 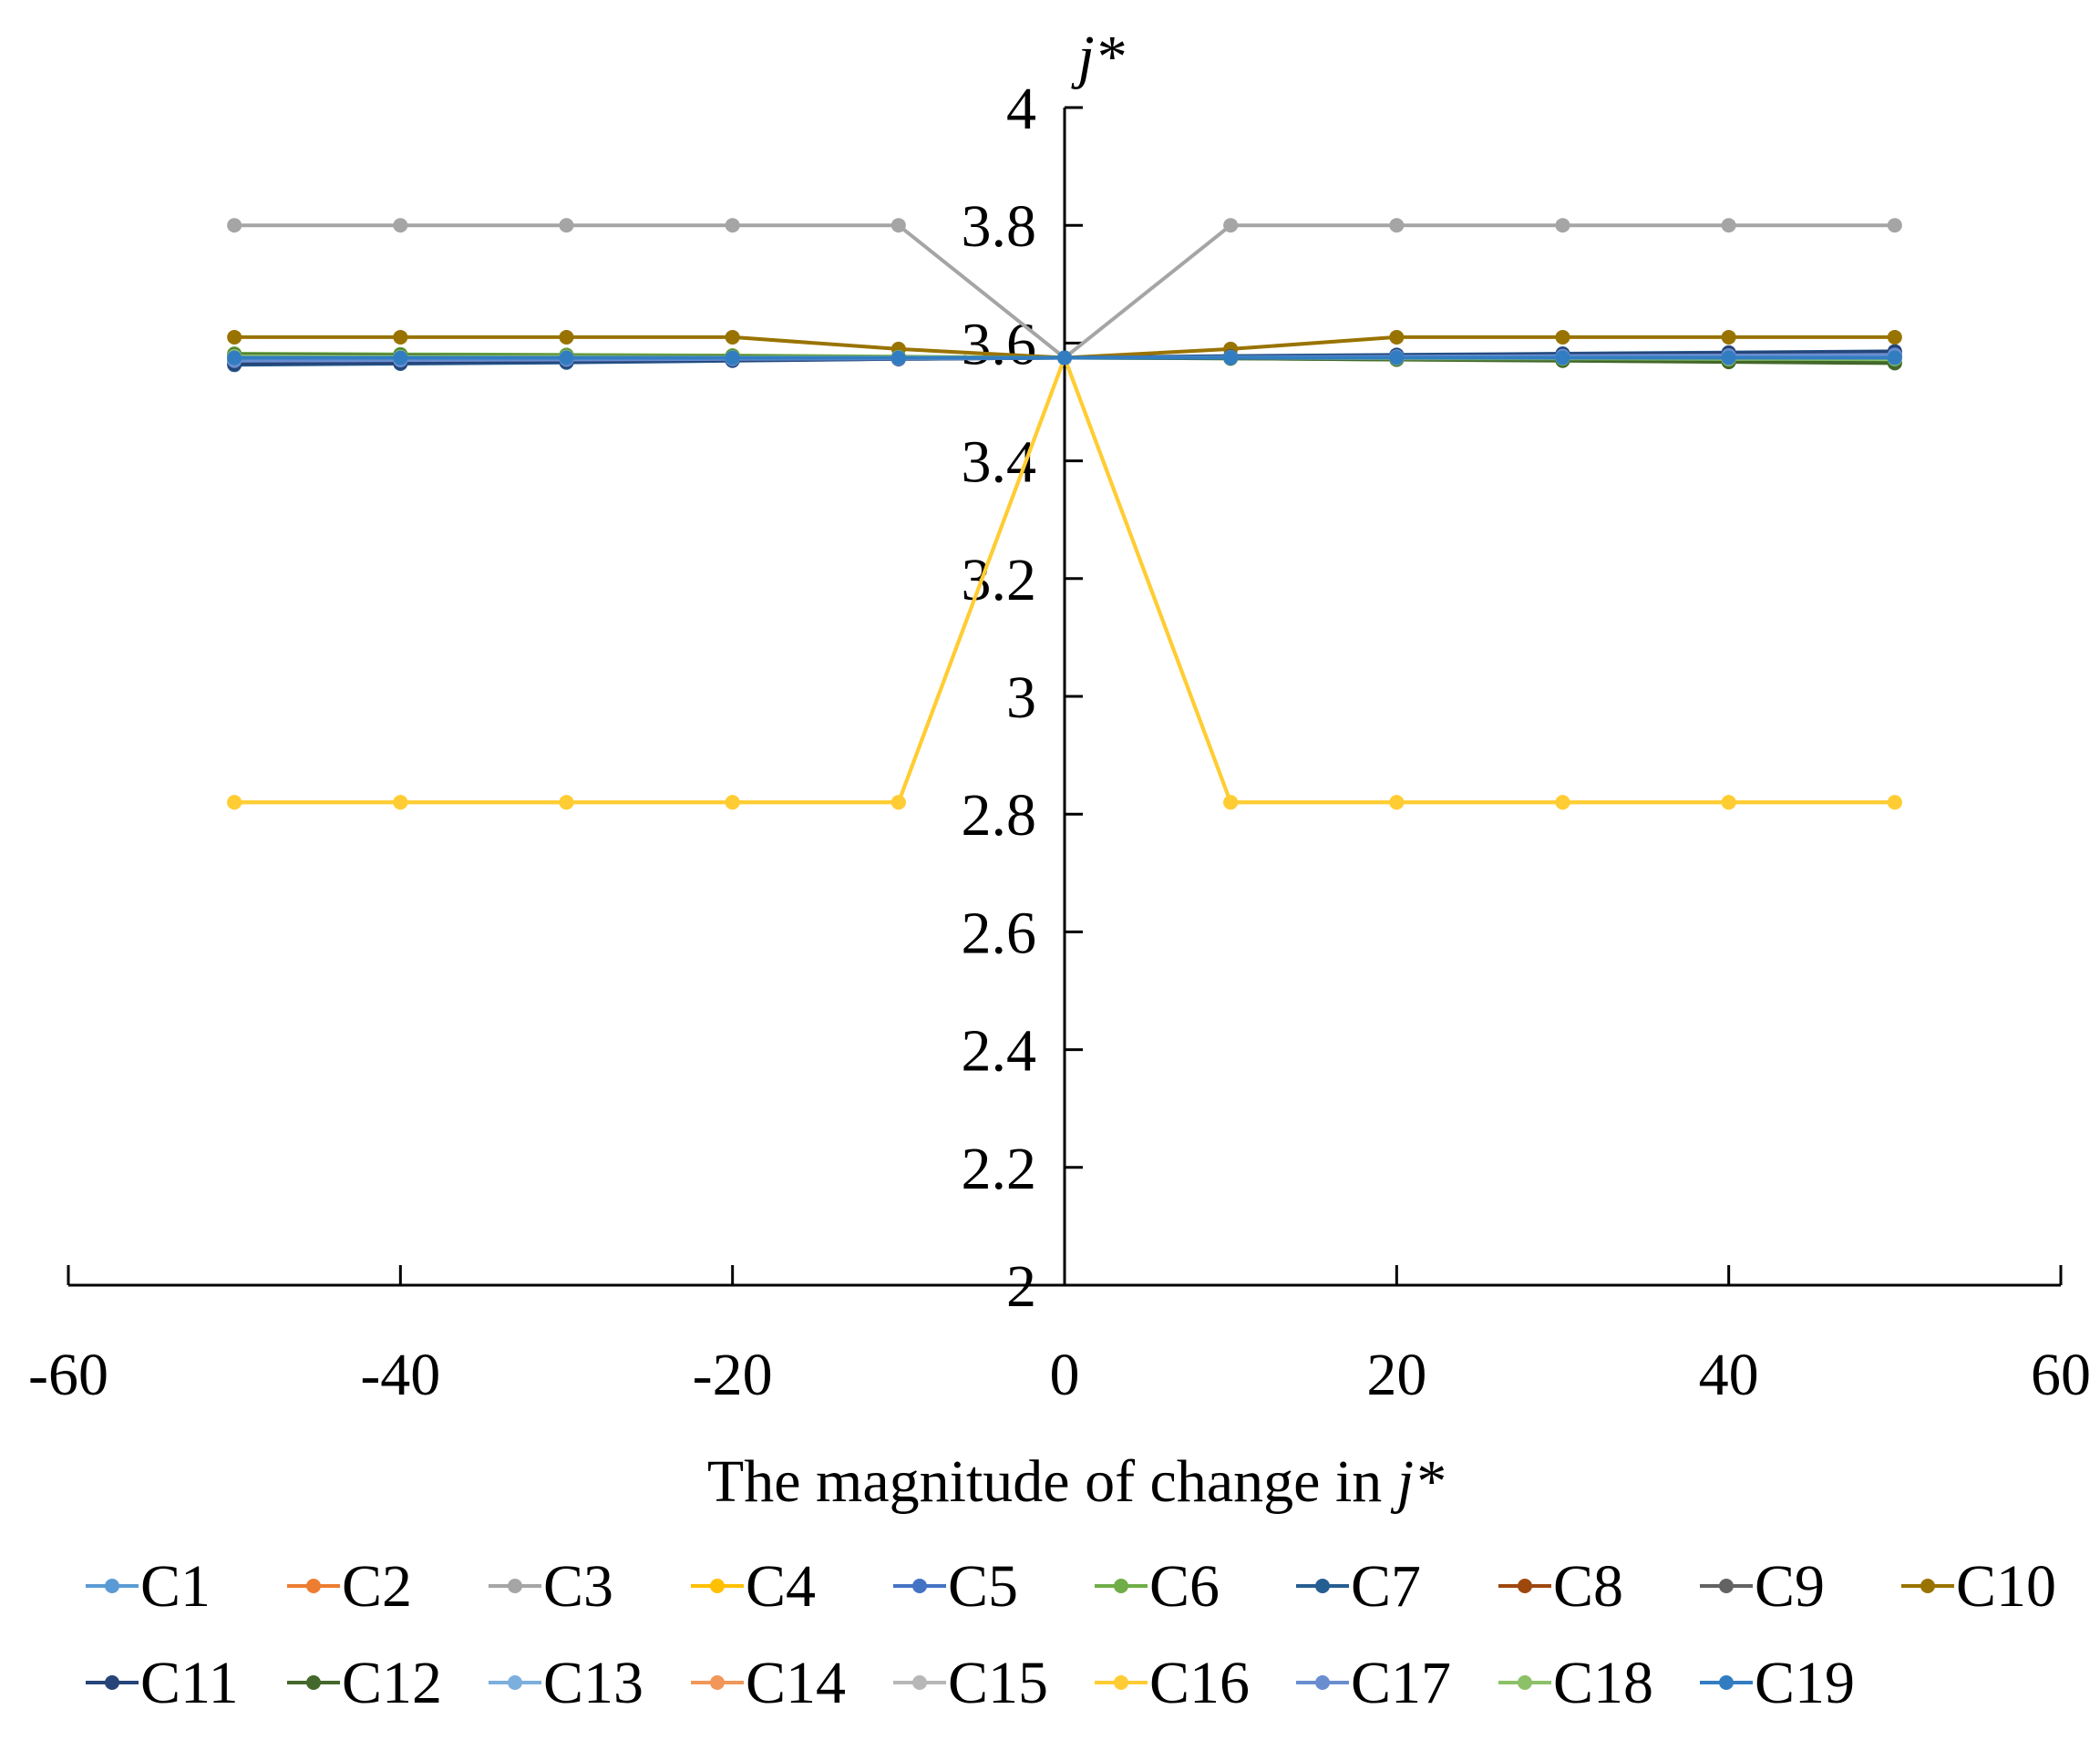 What do you see at coordinates (1603, 1683) in the screenshot?
I see `legend-label: C18` at bounding box center [1603, 1683].